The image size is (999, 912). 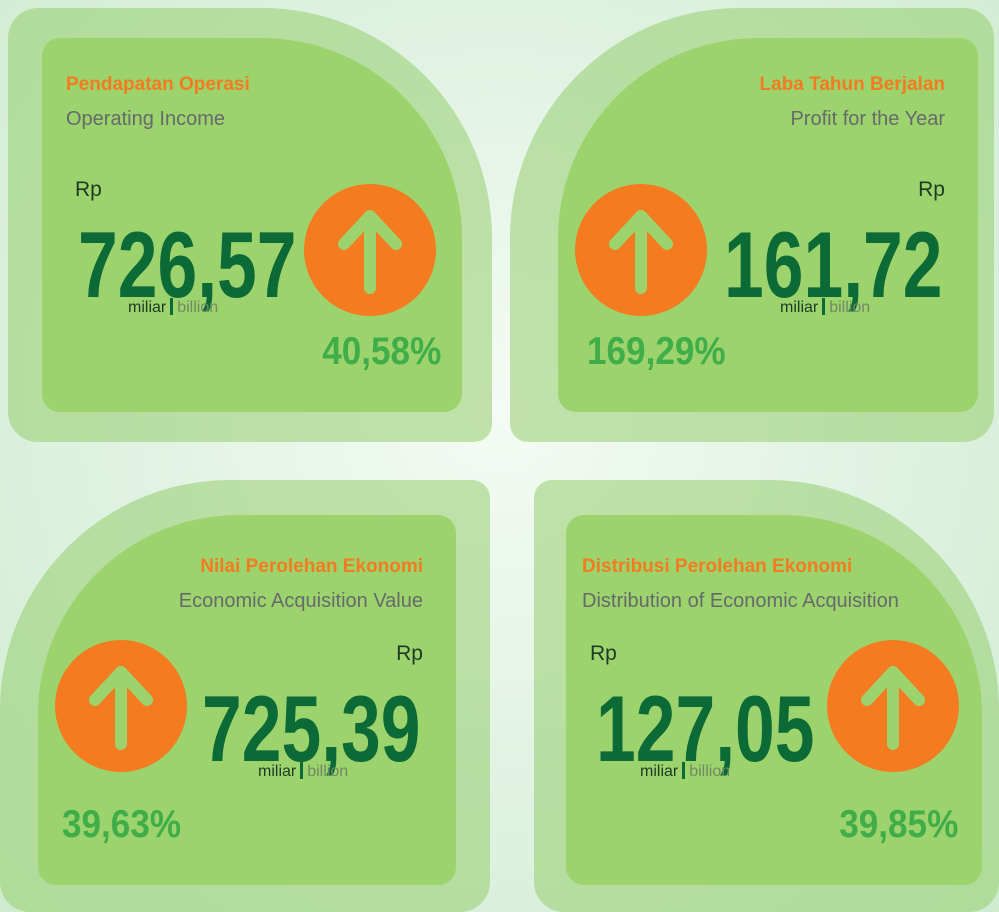 I want to click on change: 40,58%, so click(x=381, y=351).